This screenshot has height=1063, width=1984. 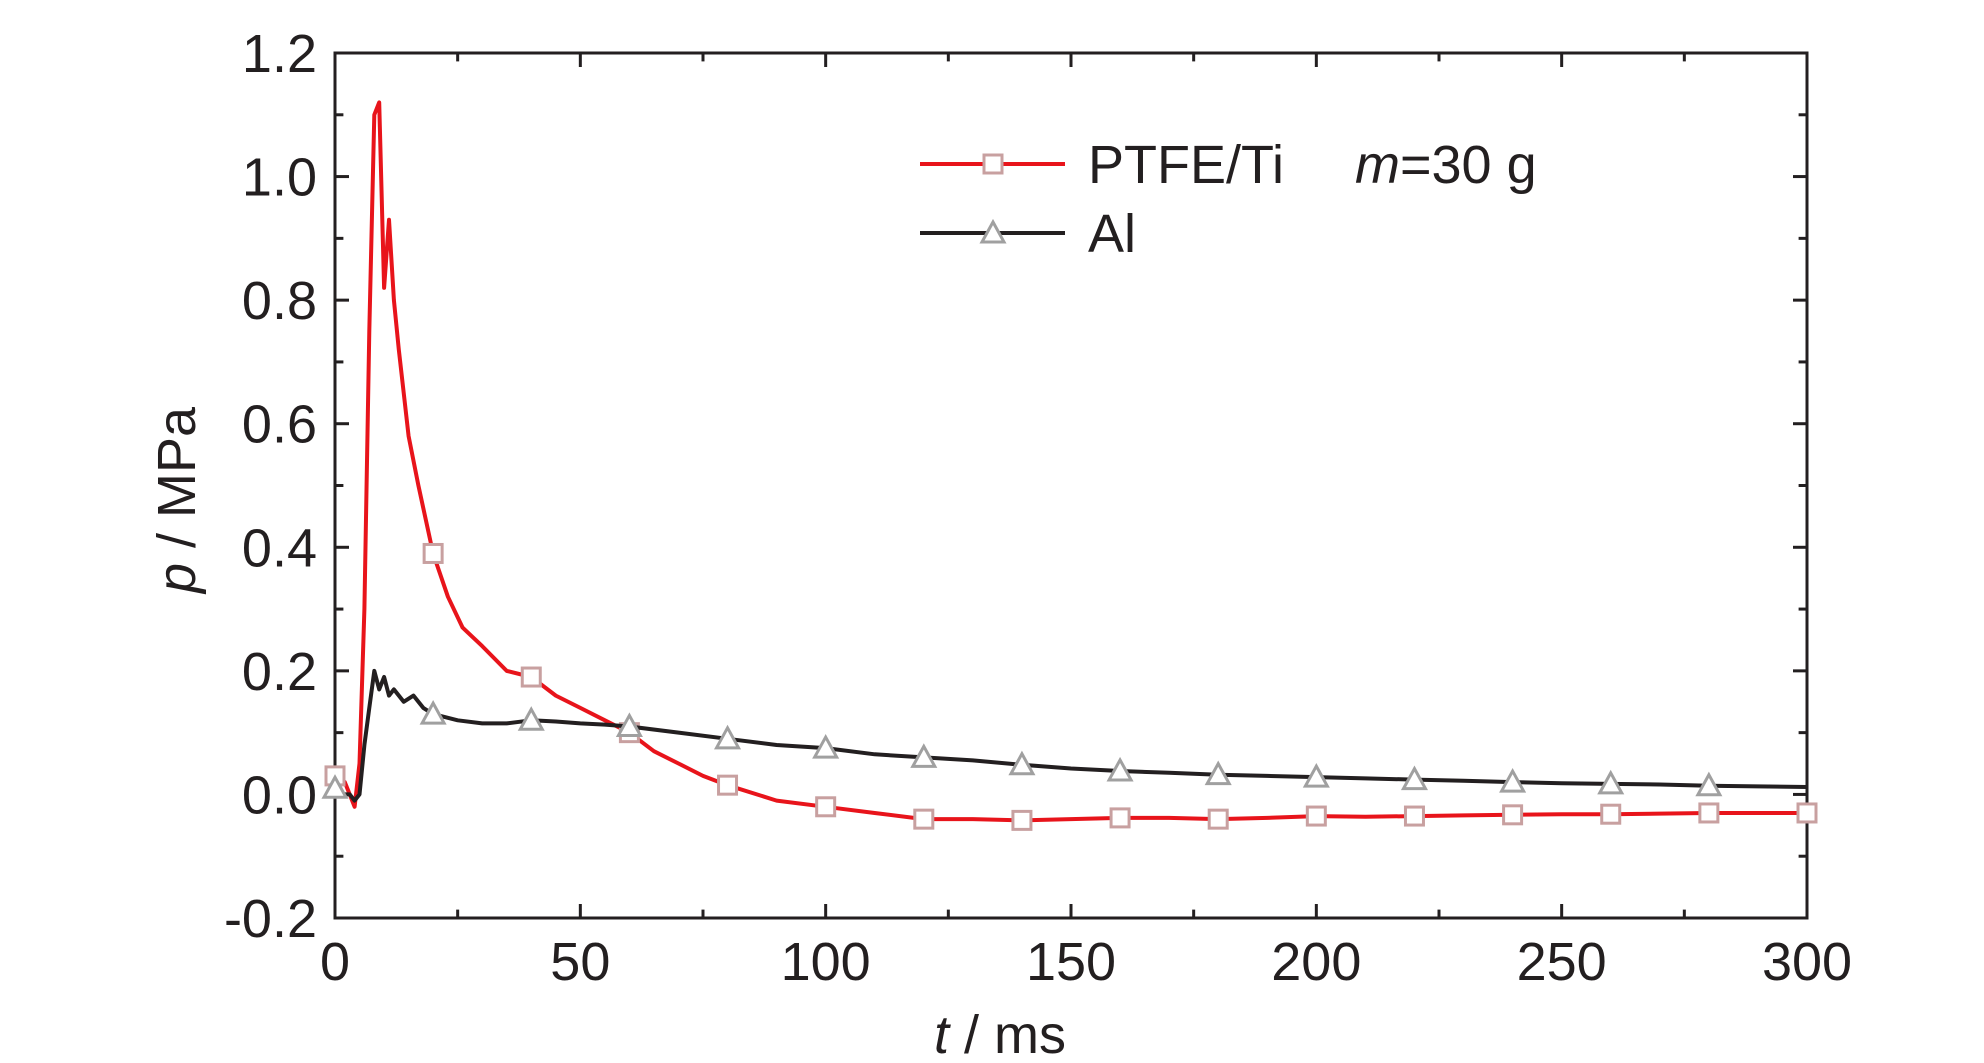 What do you see at coordinates (279, 178) in the screenshot?
I see `y-tick-label: 1.0` at bounding box center [279, 178].